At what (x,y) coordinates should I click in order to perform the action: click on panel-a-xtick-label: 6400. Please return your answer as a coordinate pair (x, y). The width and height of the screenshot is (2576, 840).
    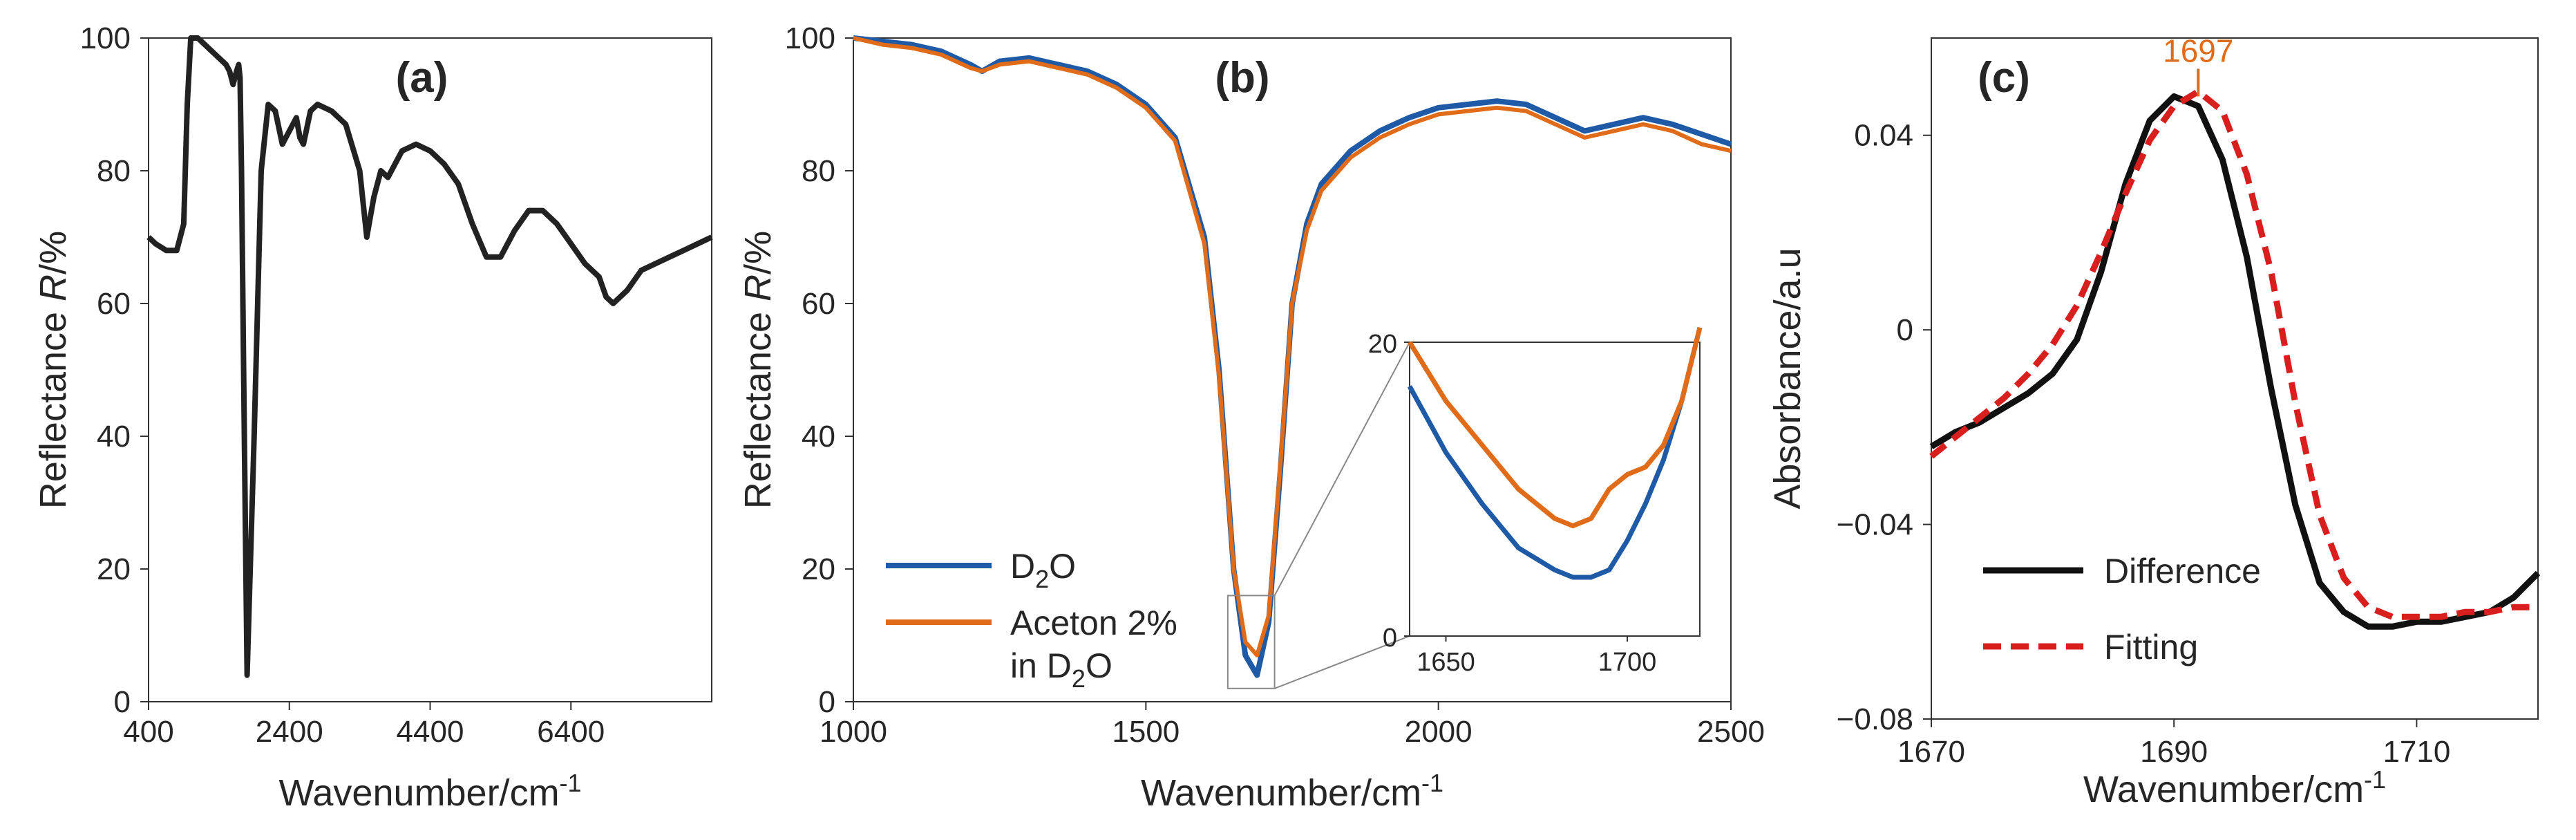
    Looking at the image, I should click on (571, 732).